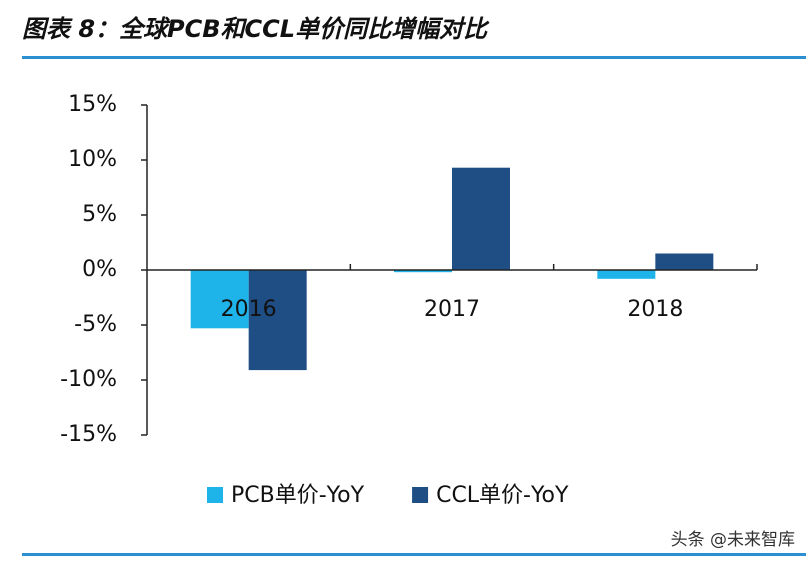 The width and height of the screenshot is (810, 572). Describe the element at coordinates (733, 540) in the screenshot. I see `watermark: 头条 @未来智库` at that location.